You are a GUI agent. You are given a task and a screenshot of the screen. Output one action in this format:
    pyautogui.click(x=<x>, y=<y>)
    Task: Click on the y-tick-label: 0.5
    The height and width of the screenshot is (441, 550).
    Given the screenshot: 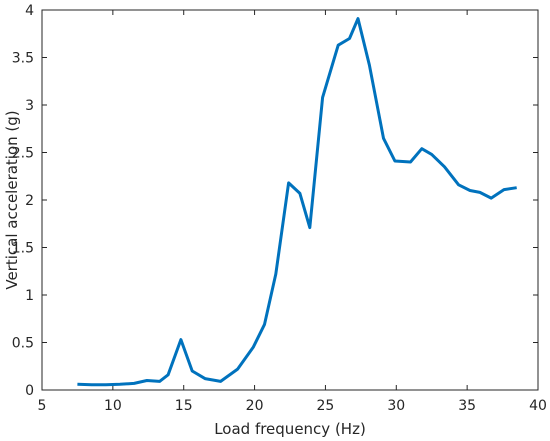 What is the action you would take?
    pyautogui.click(x=23, y=344)
    